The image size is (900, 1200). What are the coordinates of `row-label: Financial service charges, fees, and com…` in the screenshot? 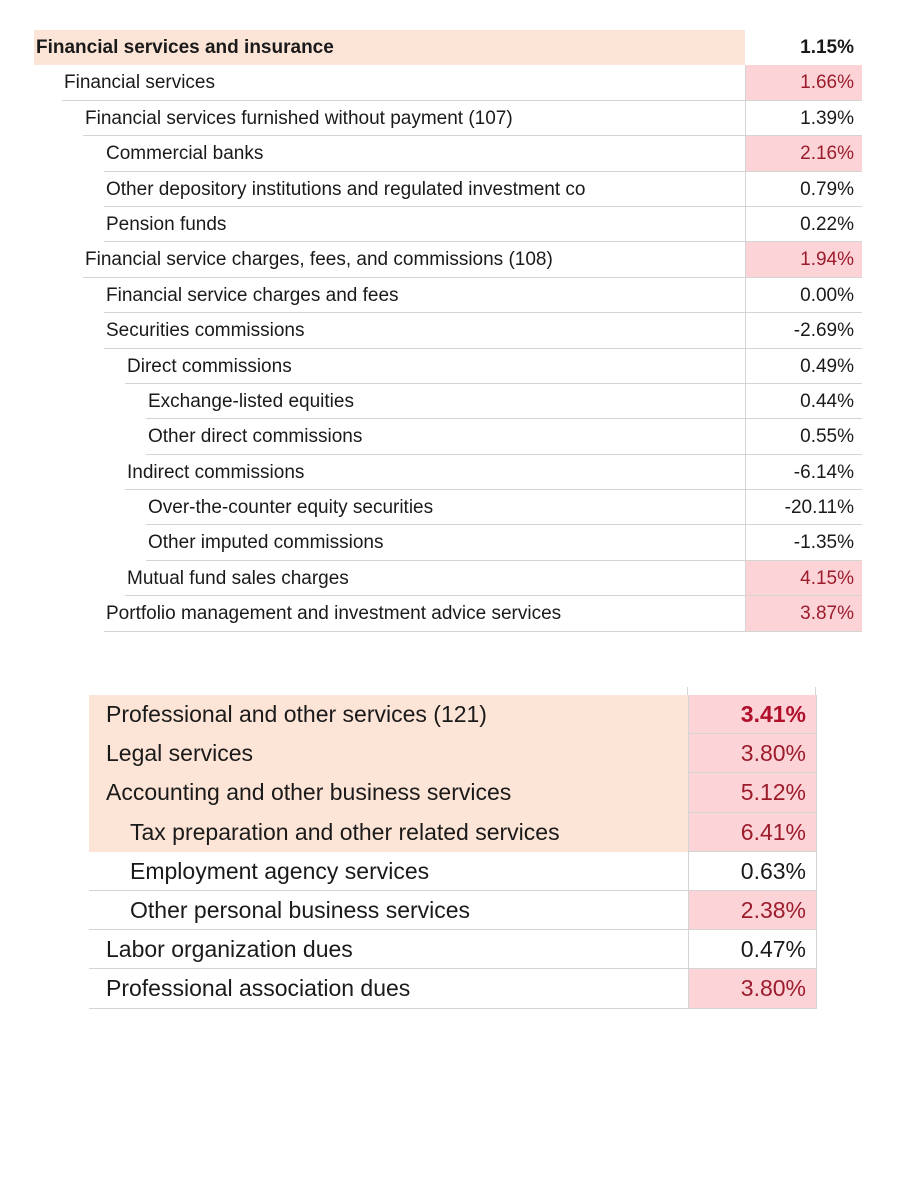 It's located at (389, 260).